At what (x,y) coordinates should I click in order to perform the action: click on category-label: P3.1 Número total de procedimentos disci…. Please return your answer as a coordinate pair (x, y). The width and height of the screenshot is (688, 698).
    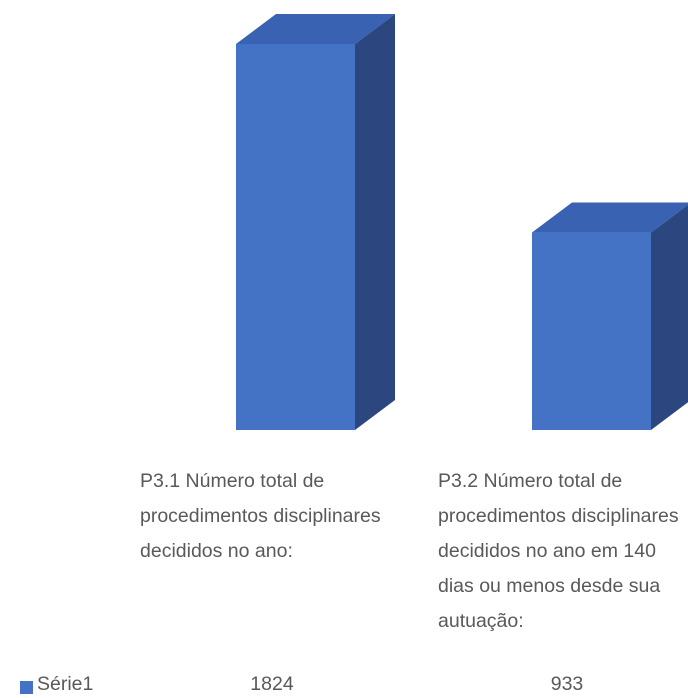
    Looking at the image, I should click on (260, 516).